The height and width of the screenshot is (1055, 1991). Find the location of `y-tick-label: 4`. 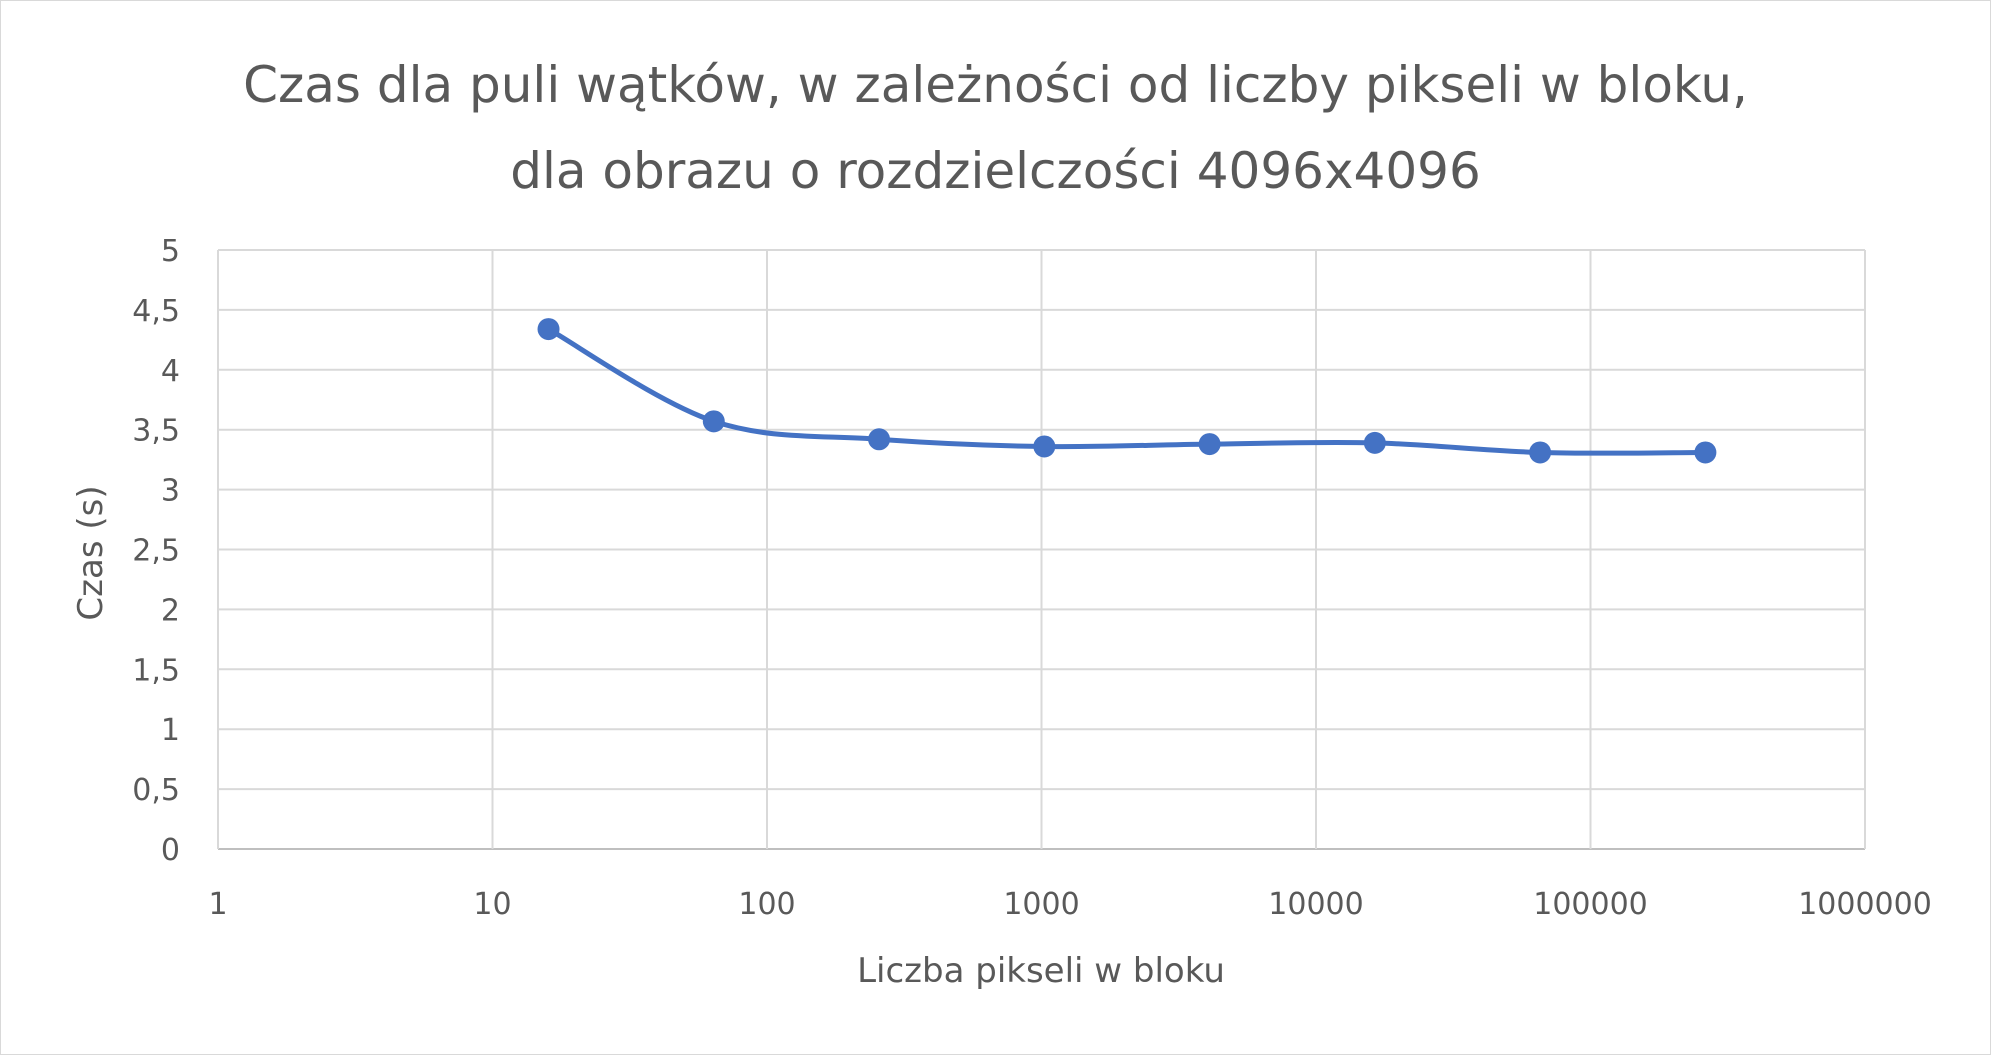

y-tick-label: 4 is located at coordinates (170, 371).